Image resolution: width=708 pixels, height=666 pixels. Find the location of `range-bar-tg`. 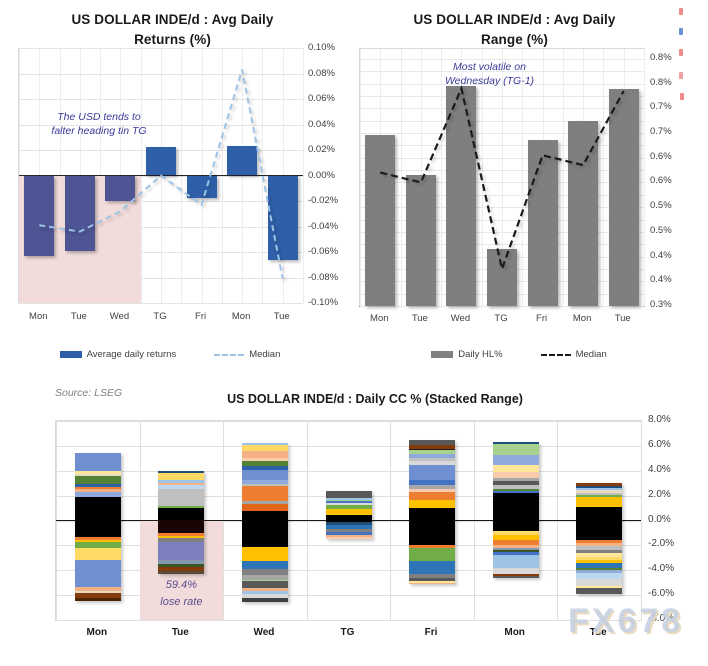

range-bar-tg is located at coordinates (502, 277).